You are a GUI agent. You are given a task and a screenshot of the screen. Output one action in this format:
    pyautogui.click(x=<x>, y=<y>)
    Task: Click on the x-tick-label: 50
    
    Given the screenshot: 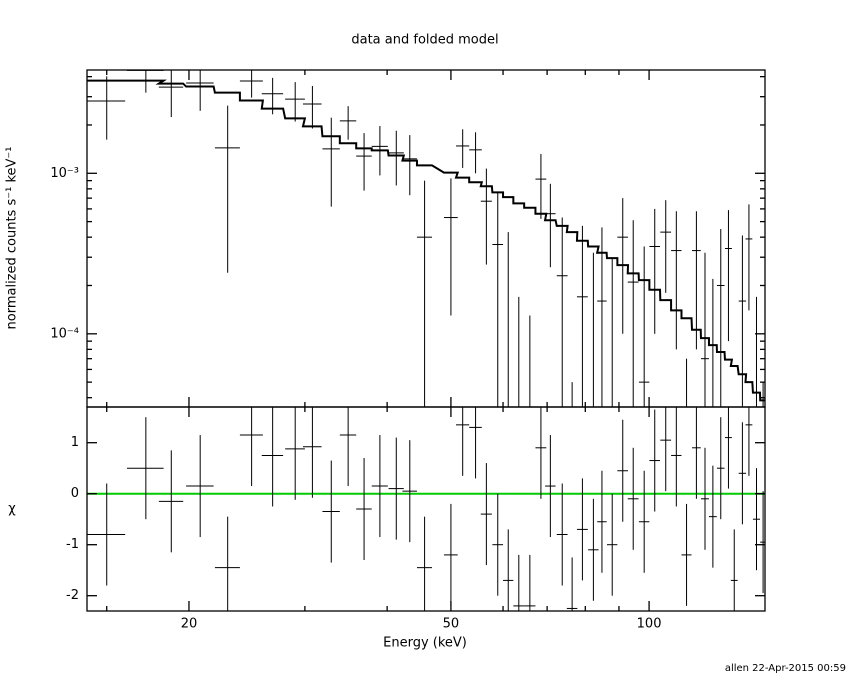 What is the action you would take?
    pyautogui.click(x=451, y=624)
    